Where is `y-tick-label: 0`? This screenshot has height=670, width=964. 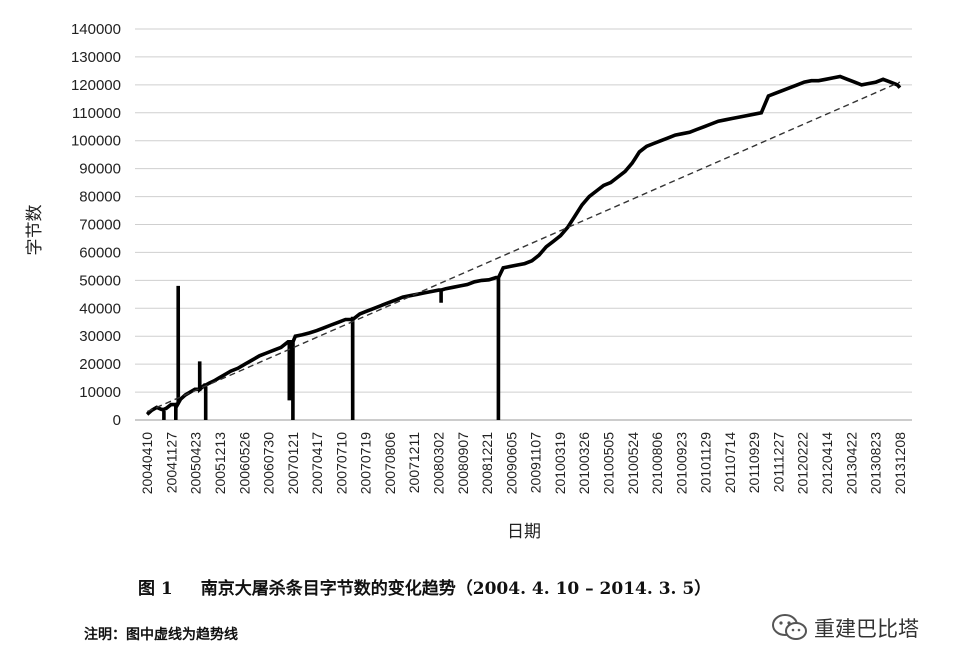 y-tick-label: 0 is located at coordinates (117, 420).